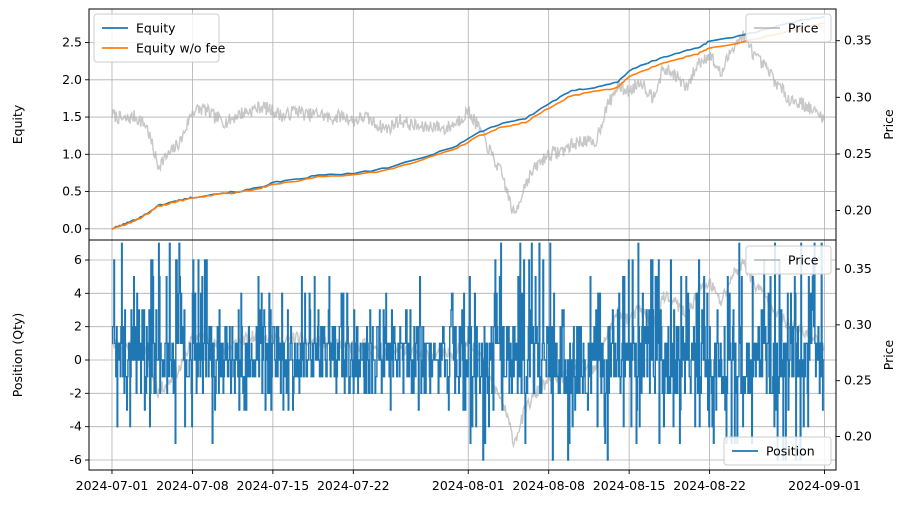 This screenshot has height=505, width=906. Describe the element at coordinates (112, 485) in the screenshot. I see `x-tick-label: 2024-07-01` at that location.